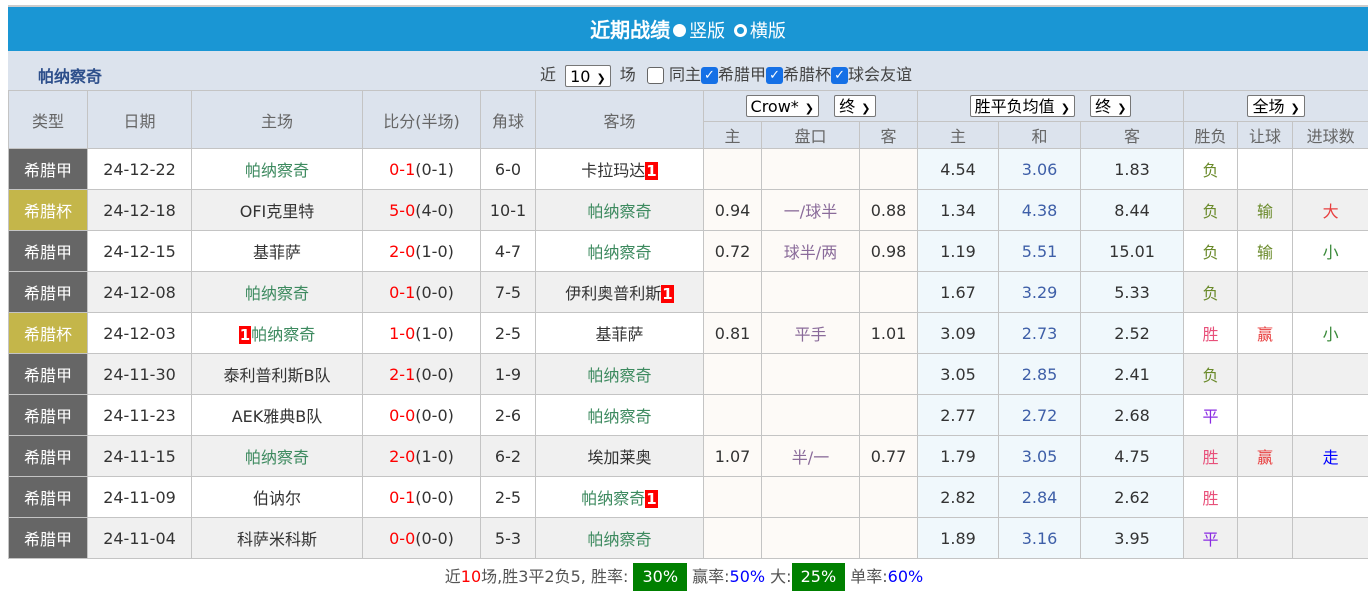  What do you see at coordinates (422, 374) in the screenshot?
I see `score-cell: 2-1(0-0)` at bounding box center [422, 374].